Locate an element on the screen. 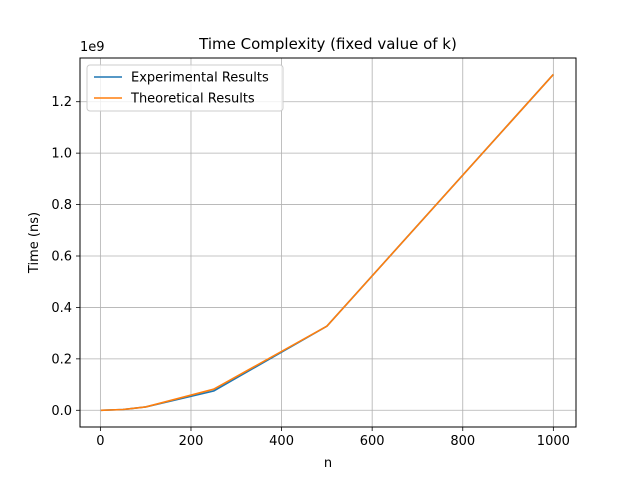 The width and height of the screenshot is (640, 480). x-tick-label: 1000 is located at coordinates (553, 441).